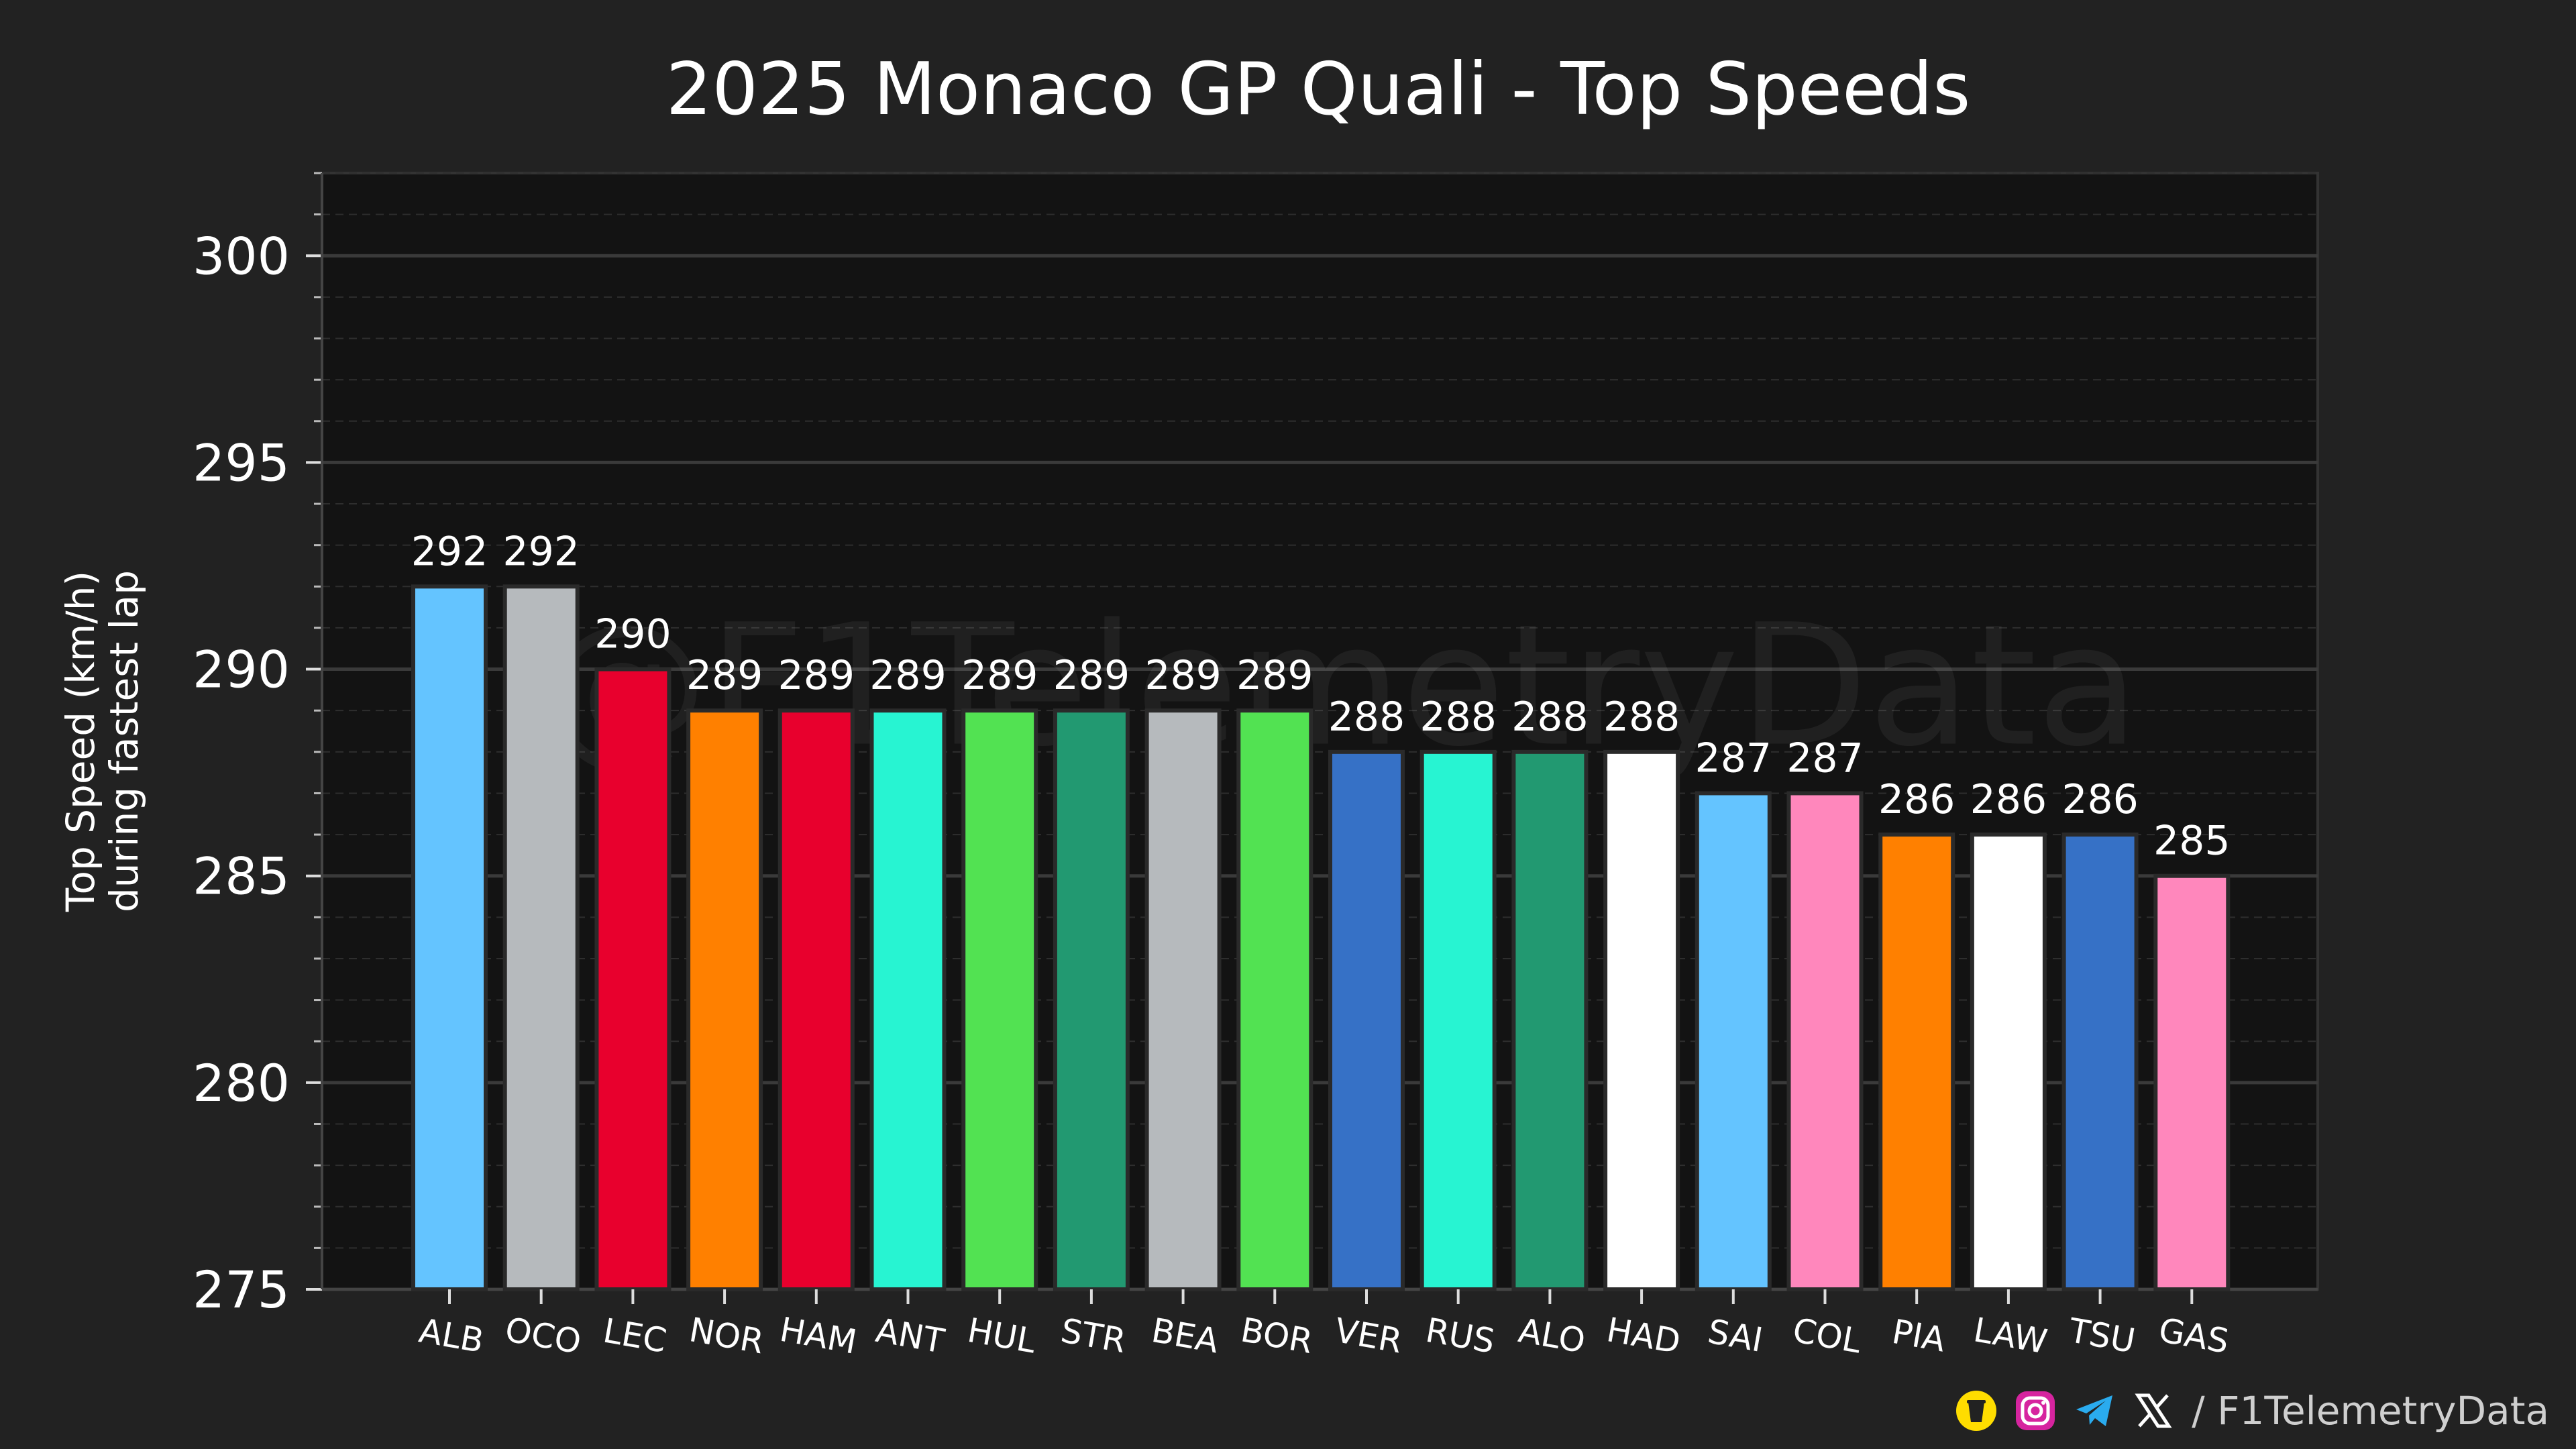 The height and width of the screenshot is (1449, 2576). I want to click on chart-title: 2025 Monaco GP Quali - Top Speeds, so click(1318, 89).